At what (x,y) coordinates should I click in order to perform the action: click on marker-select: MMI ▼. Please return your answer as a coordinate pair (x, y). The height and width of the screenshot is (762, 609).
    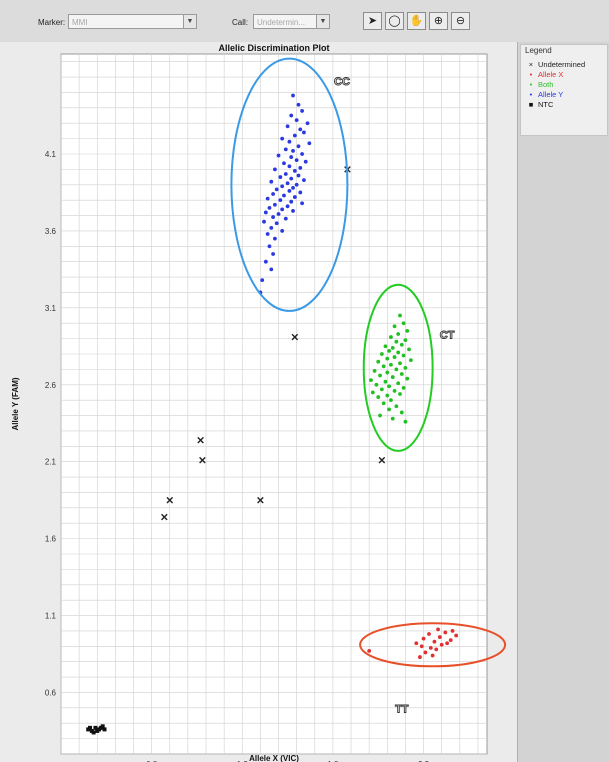
    Looking at the image, I should click on (132, 21).